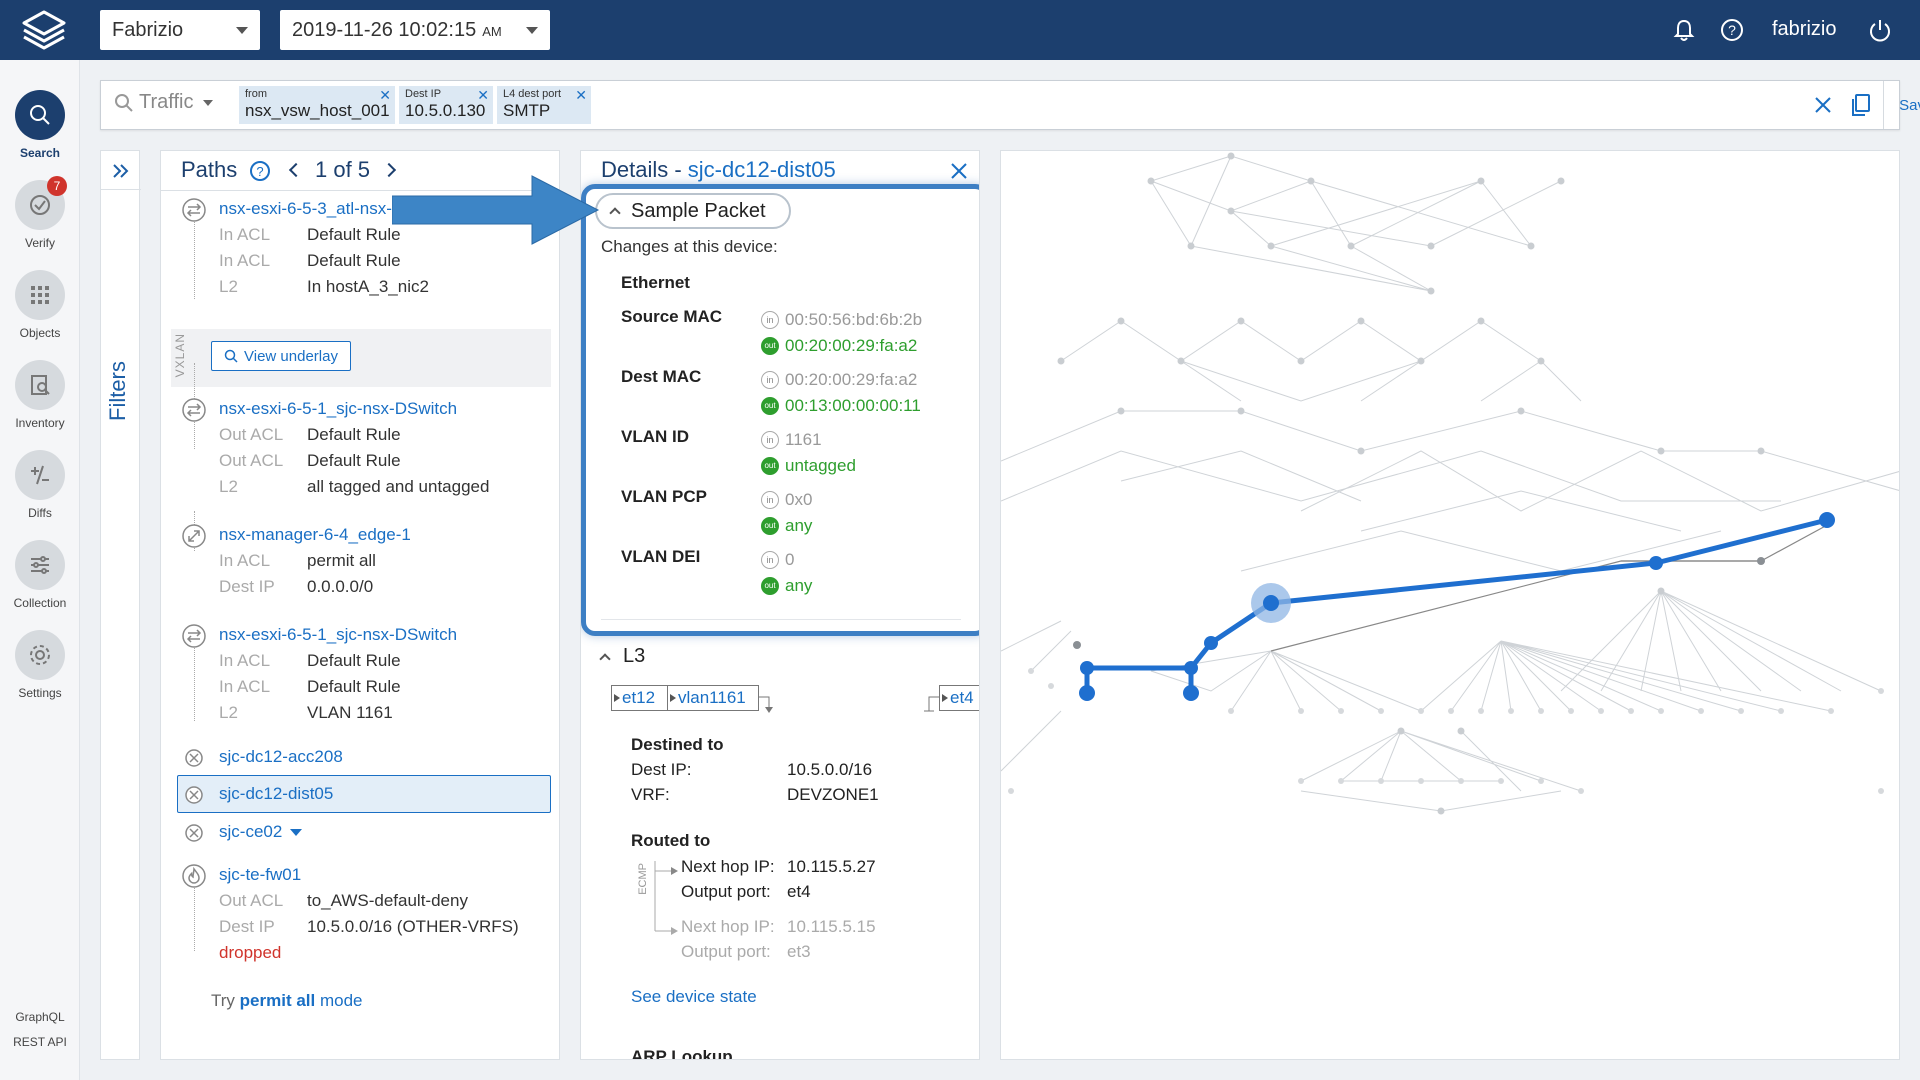  I want to click on path-hop-link: sjc-dc12-acc208, so click(281, 756).